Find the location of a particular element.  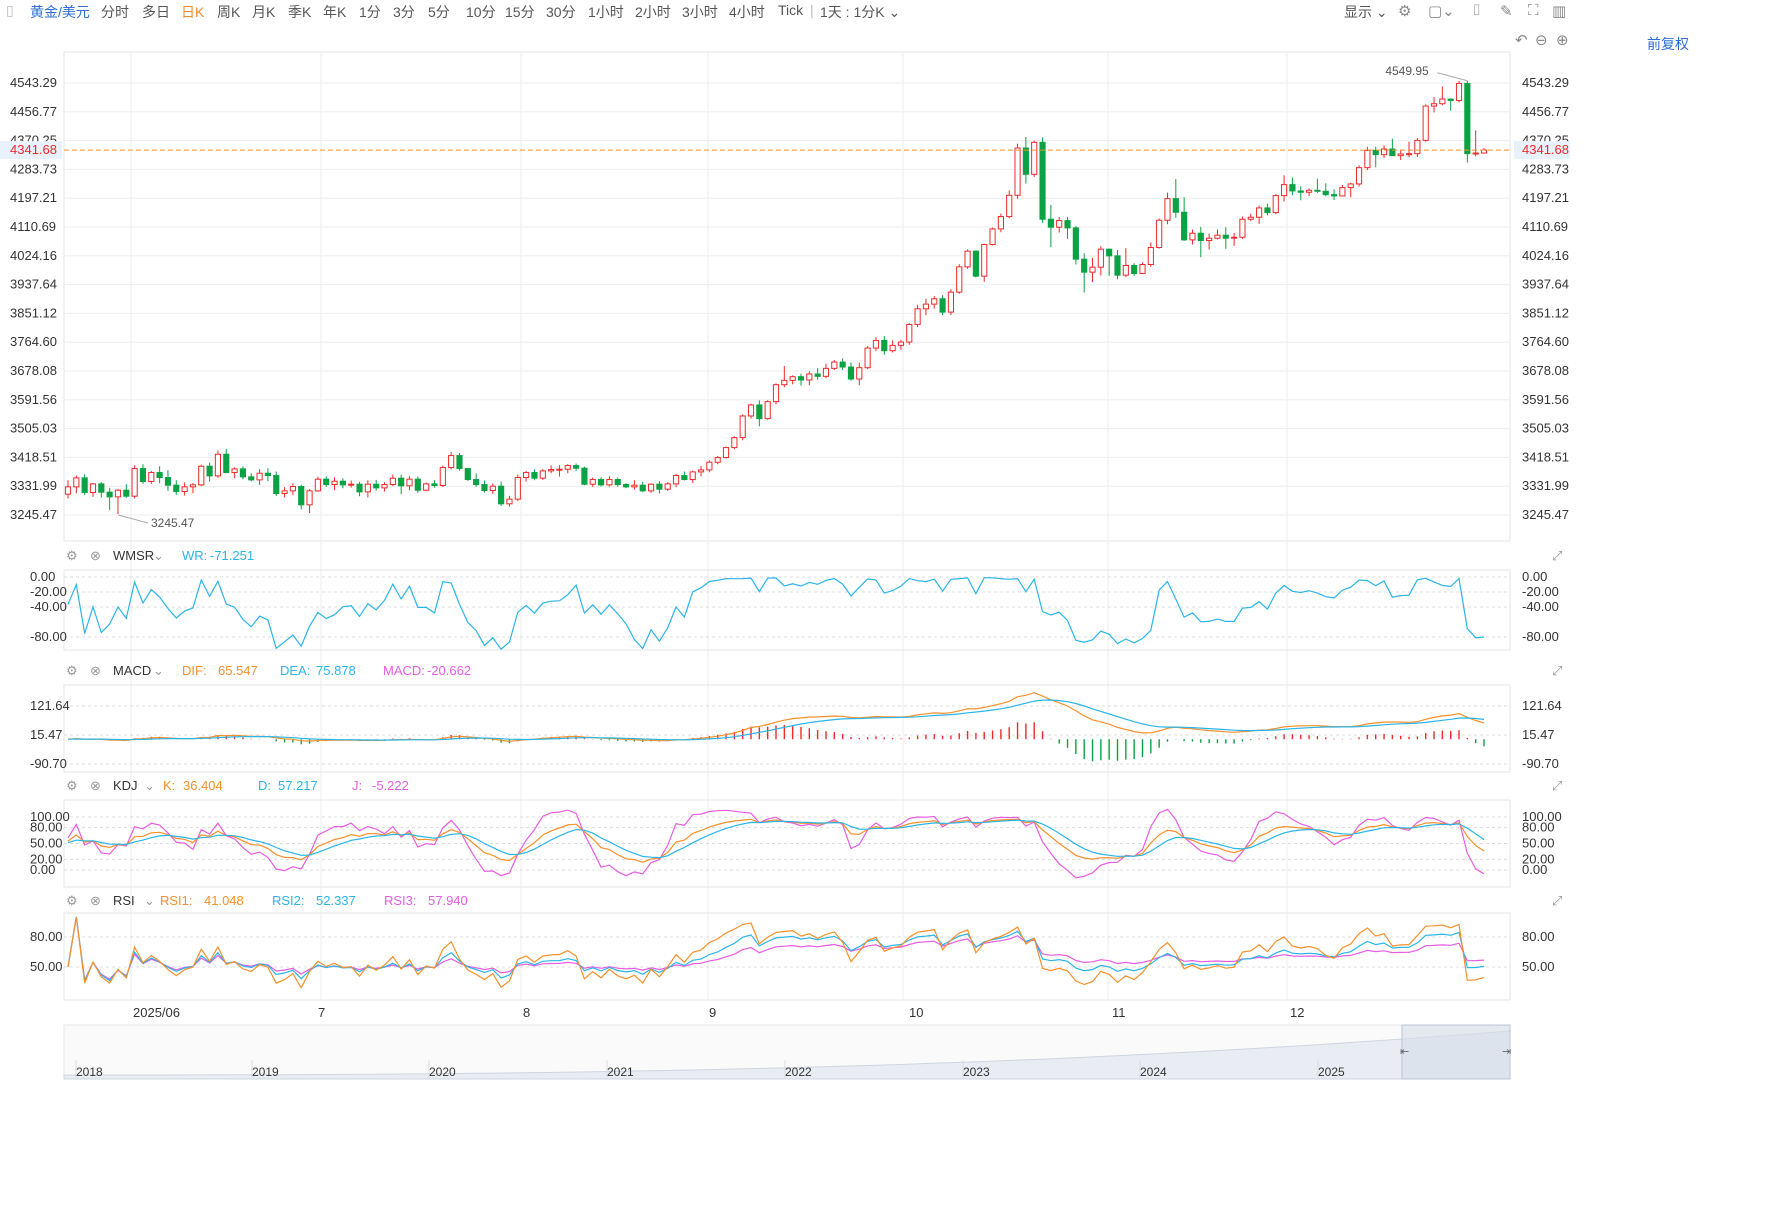

period-tab-9: 5分 is located at coordinates (439, 12).